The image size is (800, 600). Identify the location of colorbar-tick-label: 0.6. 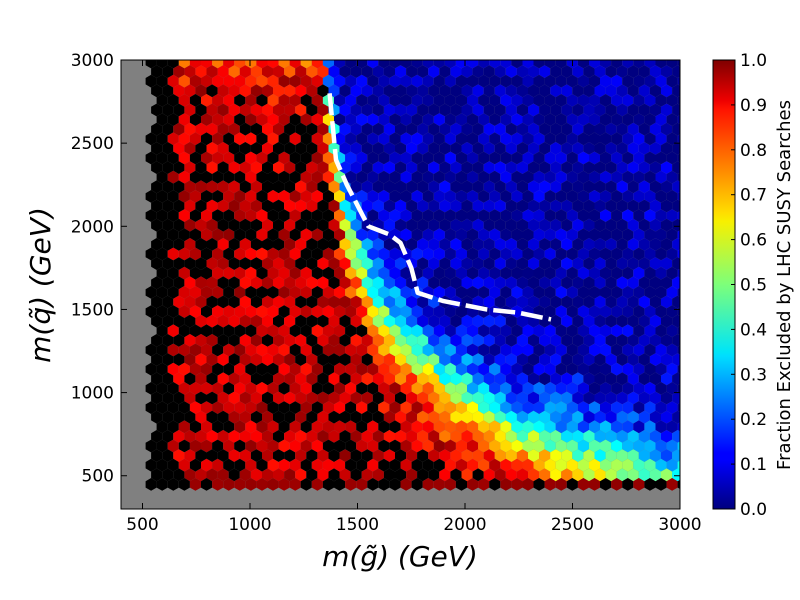
(753, 241).